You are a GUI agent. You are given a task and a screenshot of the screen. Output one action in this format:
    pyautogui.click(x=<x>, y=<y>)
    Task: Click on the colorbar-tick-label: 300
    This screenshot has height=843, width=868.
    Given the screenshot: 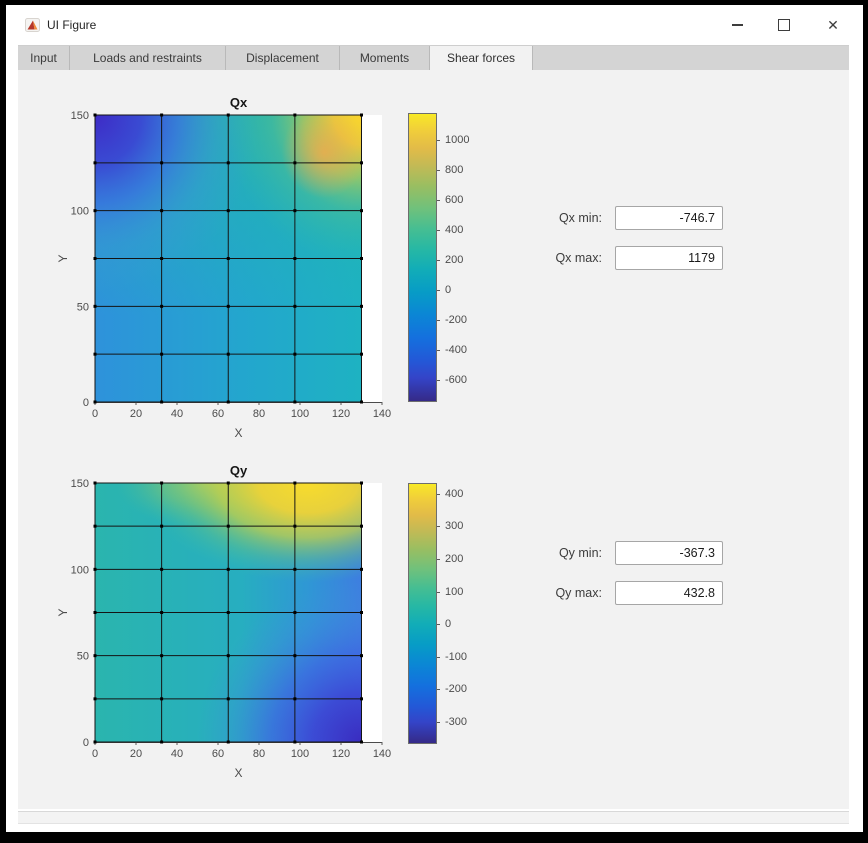 What is the action you would take?
    pyautogui.click(x=454, y=526)
    